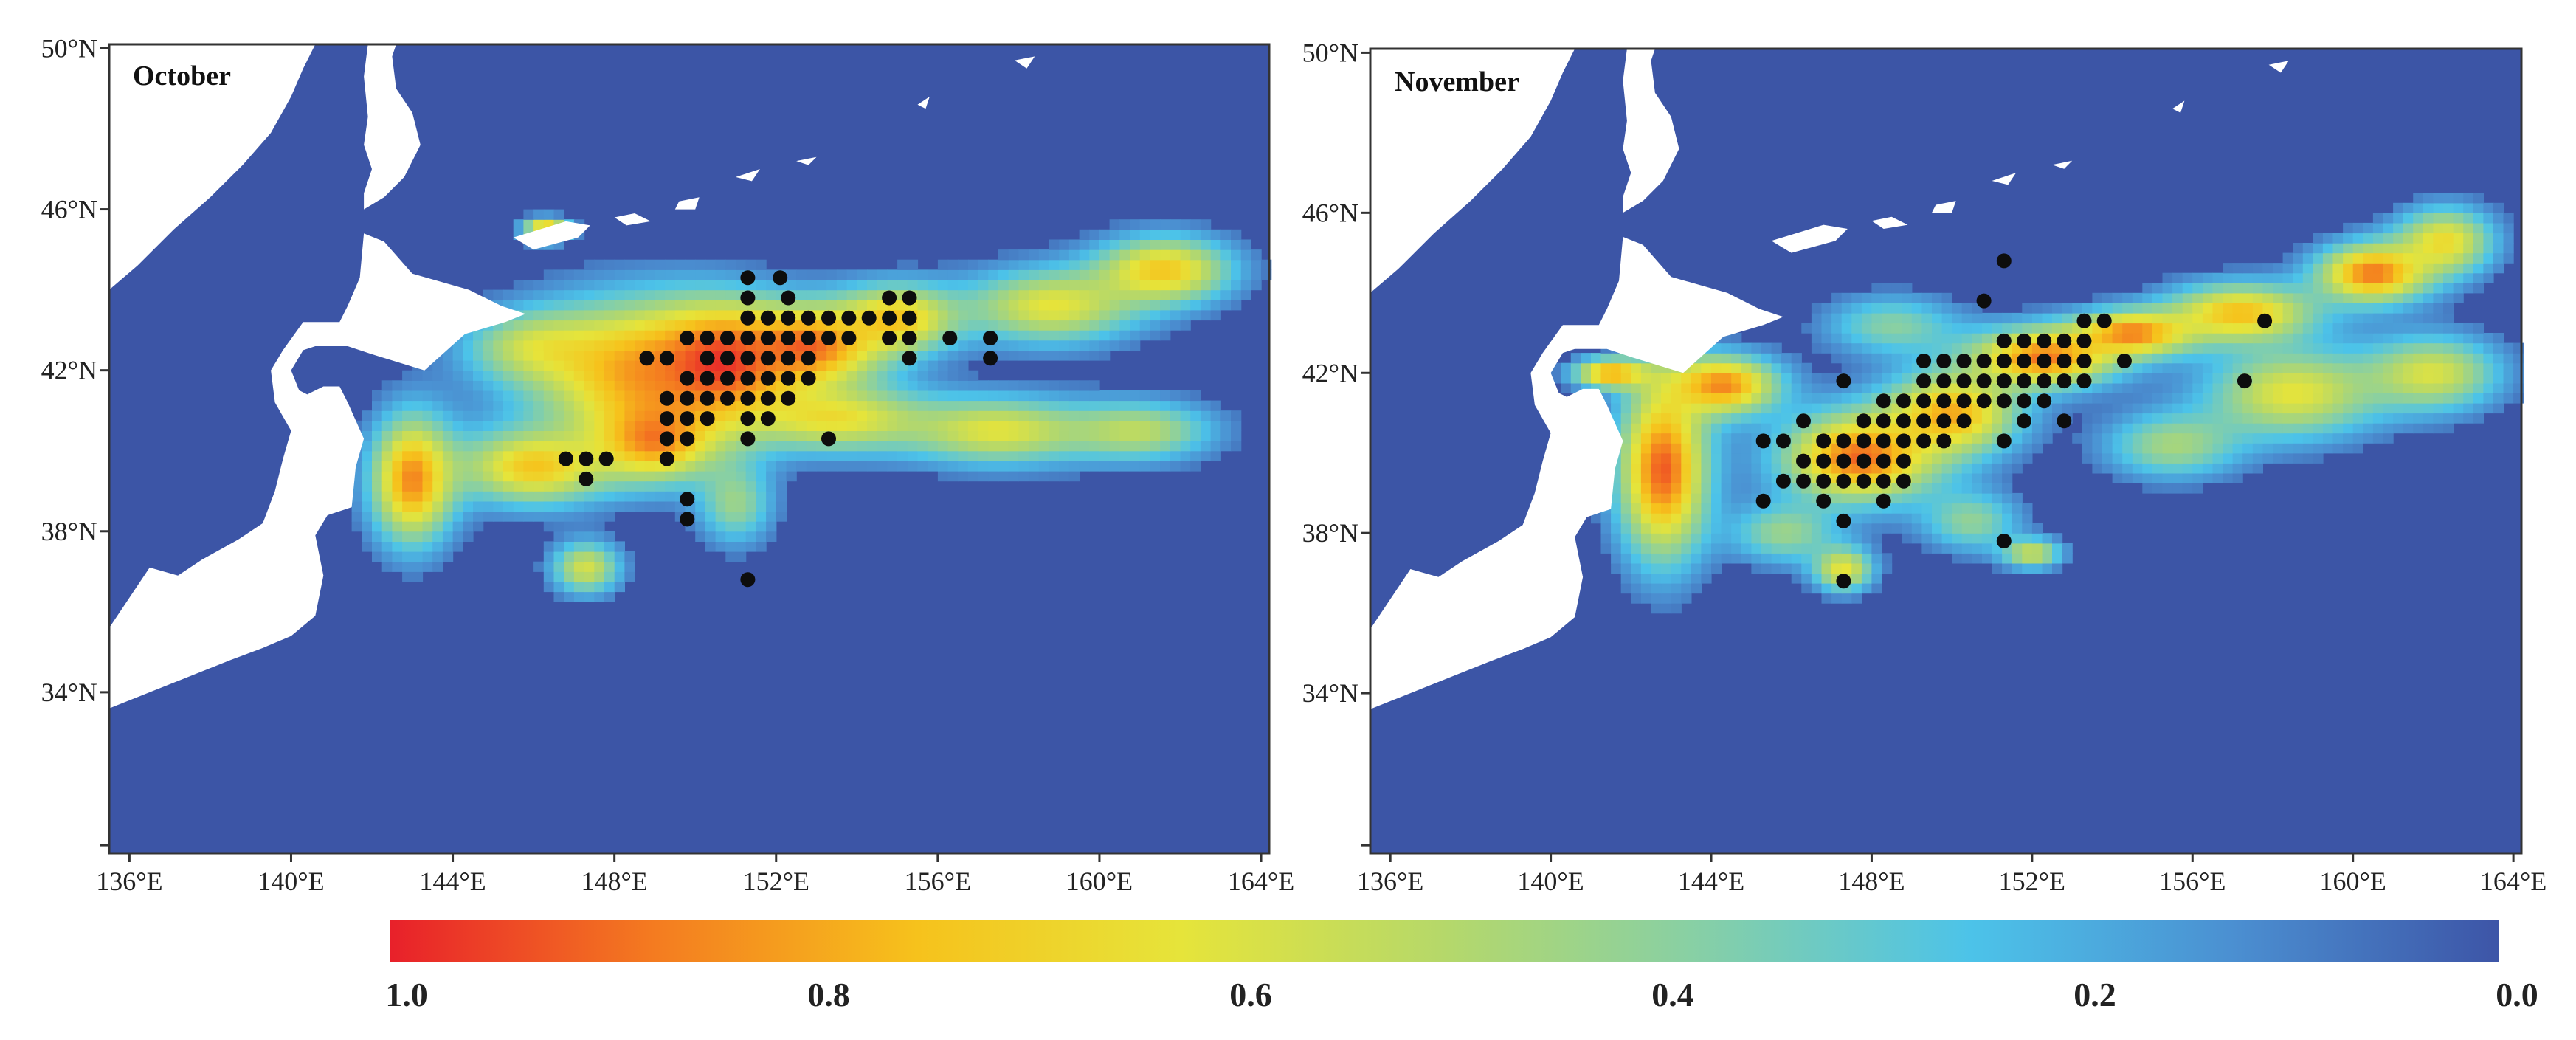  I want to click on y-tick-label: 46°N, so click(69, 209).